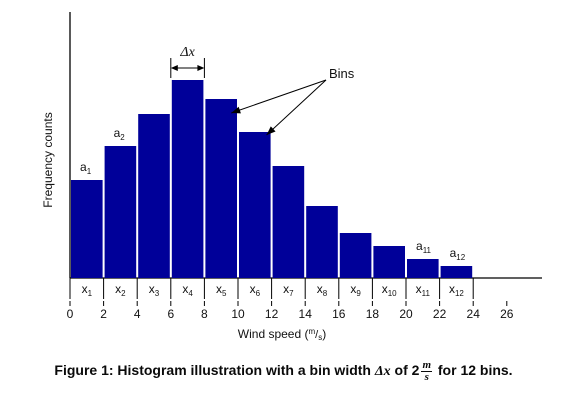 The width and height of the screenshot is (567, 401). I want to click on bar-annotation-a11: a11, so click(424, 247).